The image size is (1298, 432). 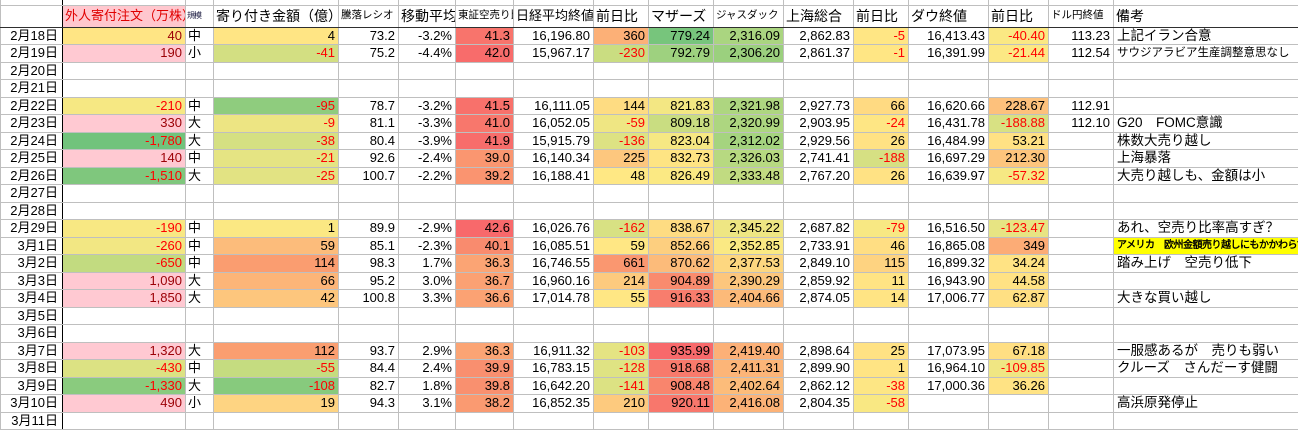 I want to click on remarks-cell: 株数大売り越し, so click(x=1205, y=140).